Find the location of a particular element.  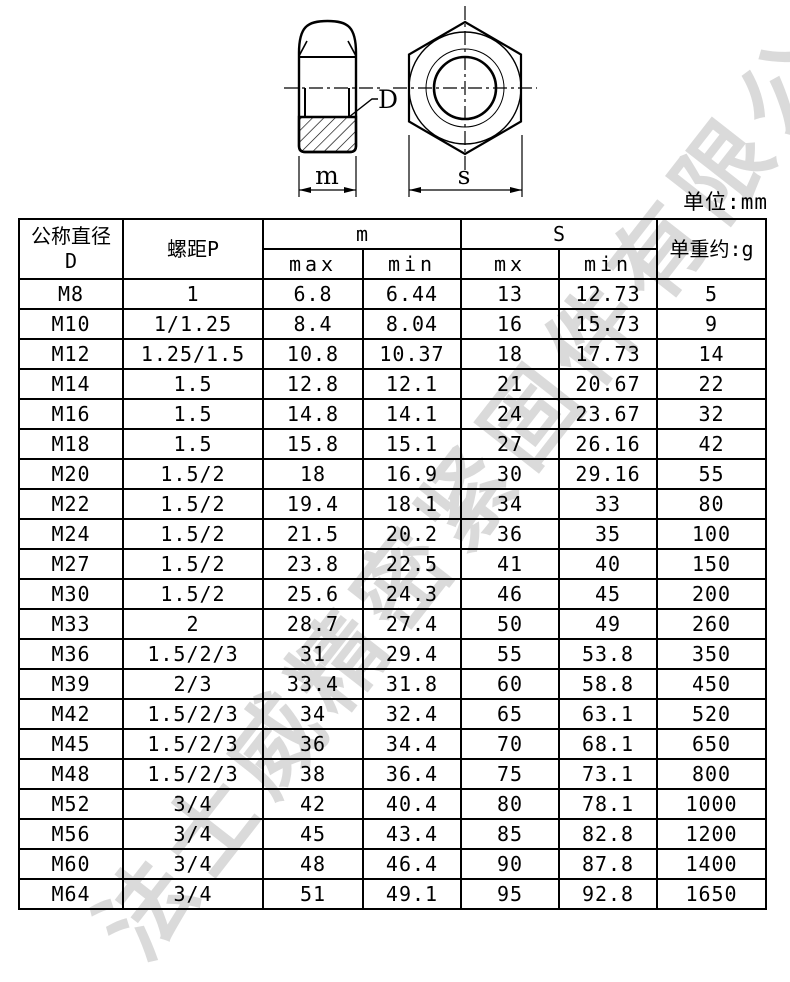

table-cell: 2 is located at coordinates (193, 624).